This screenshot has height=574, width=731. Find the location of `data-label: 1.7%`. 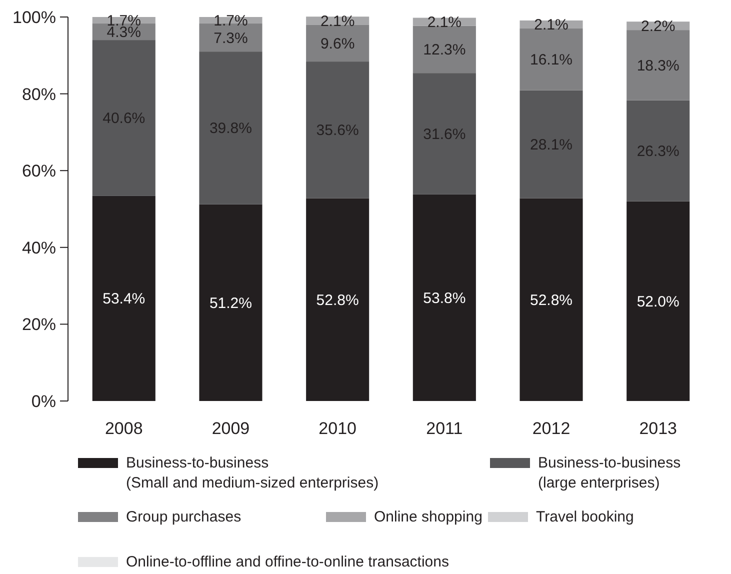

data-label: 1.7% is located at coordinates (231, 21).